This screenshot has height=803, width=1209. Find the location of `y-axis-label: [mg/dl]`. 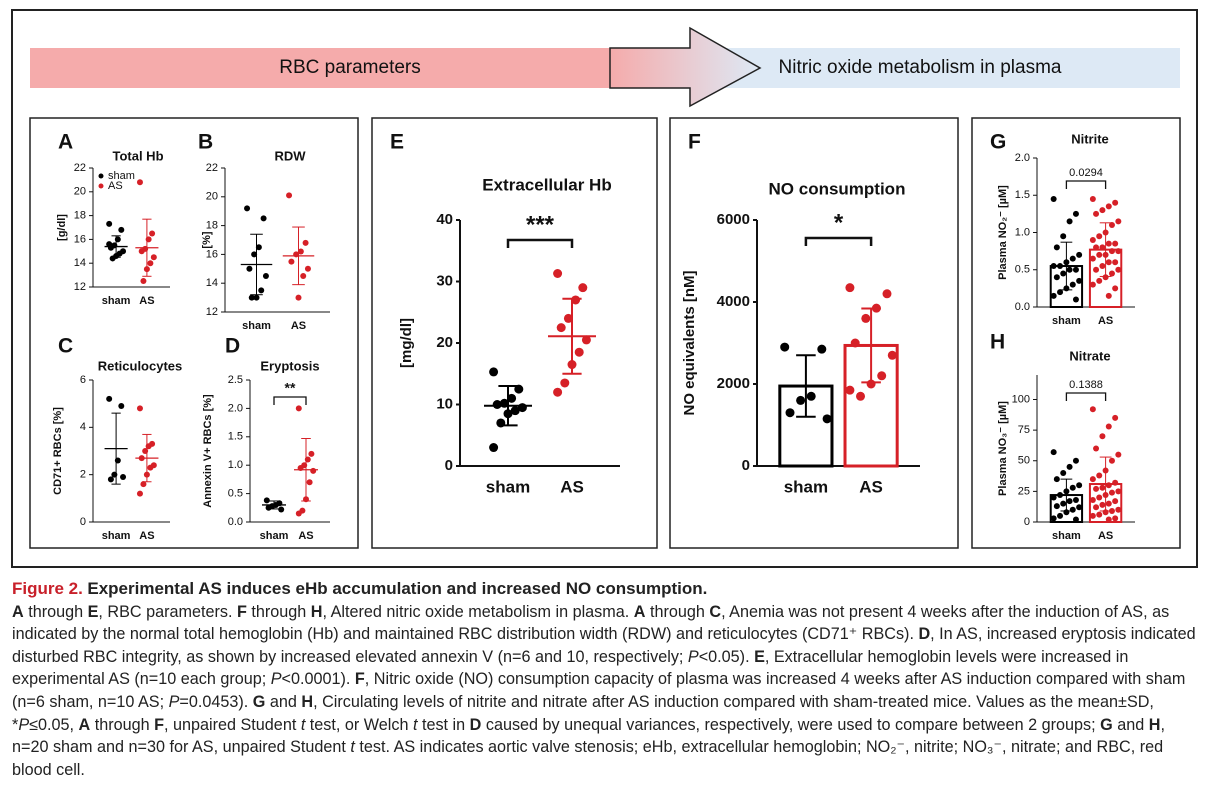

y-axis-label: [mg/dl] is located at coordinates (406, 343).